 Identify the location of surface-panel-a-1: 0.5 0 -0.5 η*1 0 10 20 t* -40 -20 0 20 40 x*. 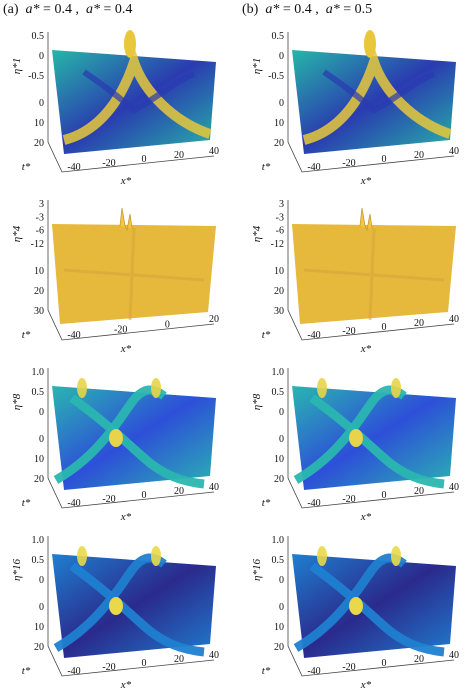
(115, 108).